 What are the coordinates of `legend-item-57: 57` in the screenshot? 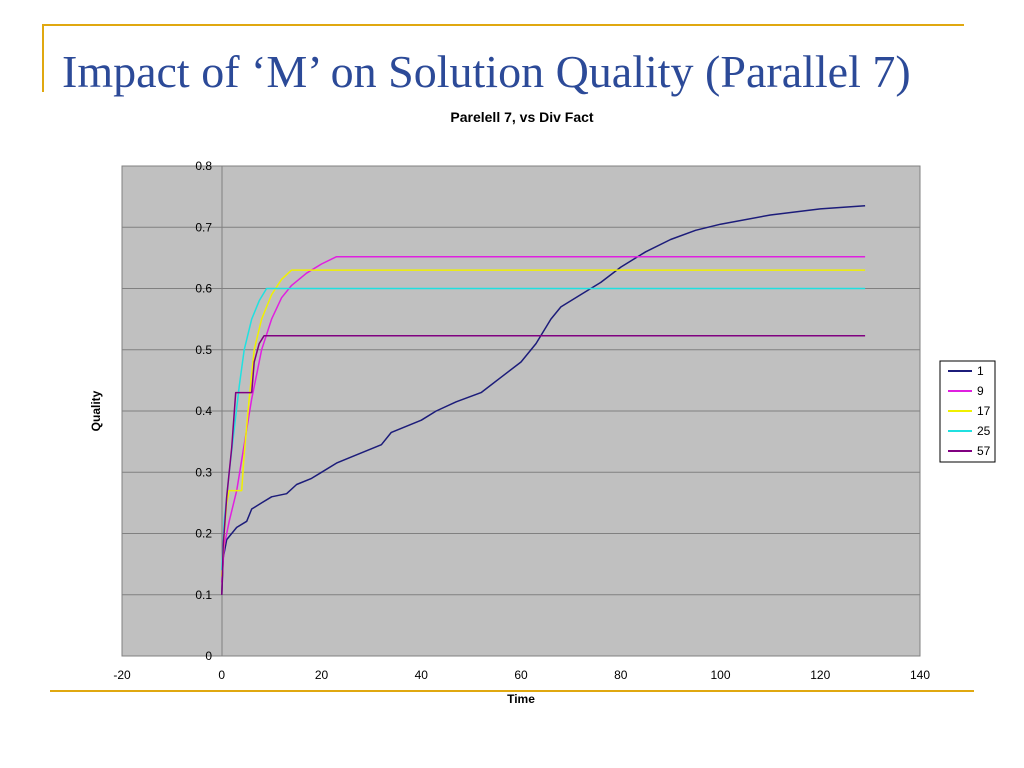 It's located at (969, 451).